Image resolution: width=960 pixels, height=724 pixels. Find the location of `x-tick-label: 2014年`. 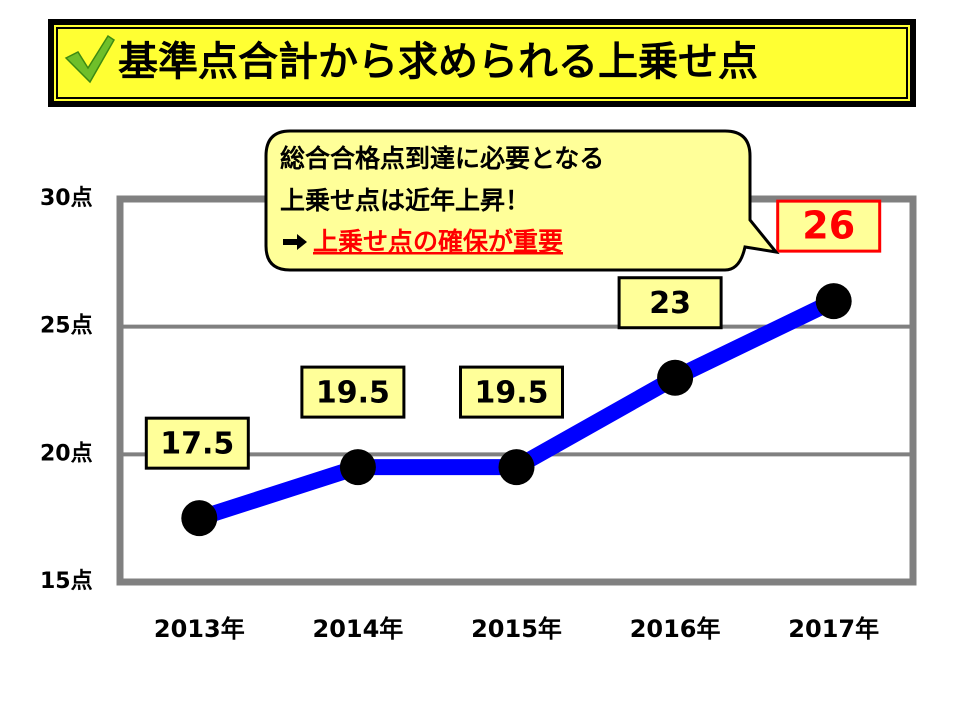

x-tick-label: 2014年 is located at coordinates (358, 629).